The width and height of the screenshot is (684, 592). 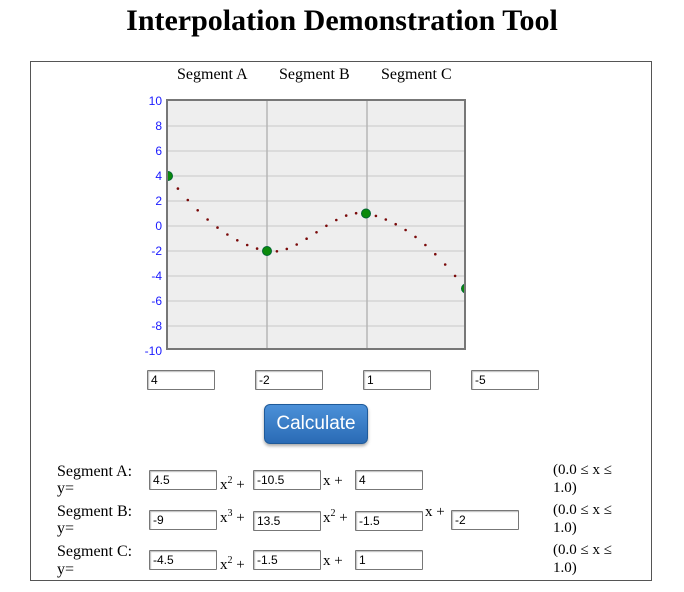 I want to click on seg-c-x-term: x +, so click(x=333, y=561).